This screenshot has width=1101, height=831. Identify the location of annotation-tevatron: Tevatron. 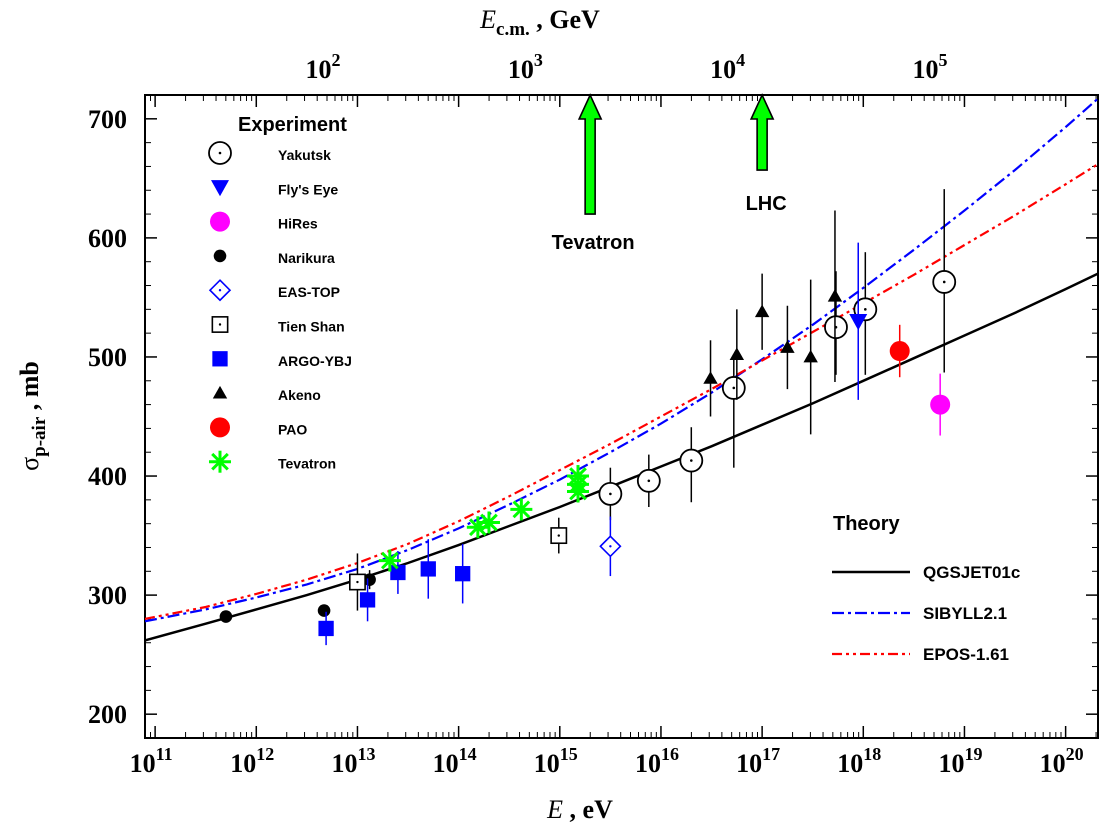
(593, 243).